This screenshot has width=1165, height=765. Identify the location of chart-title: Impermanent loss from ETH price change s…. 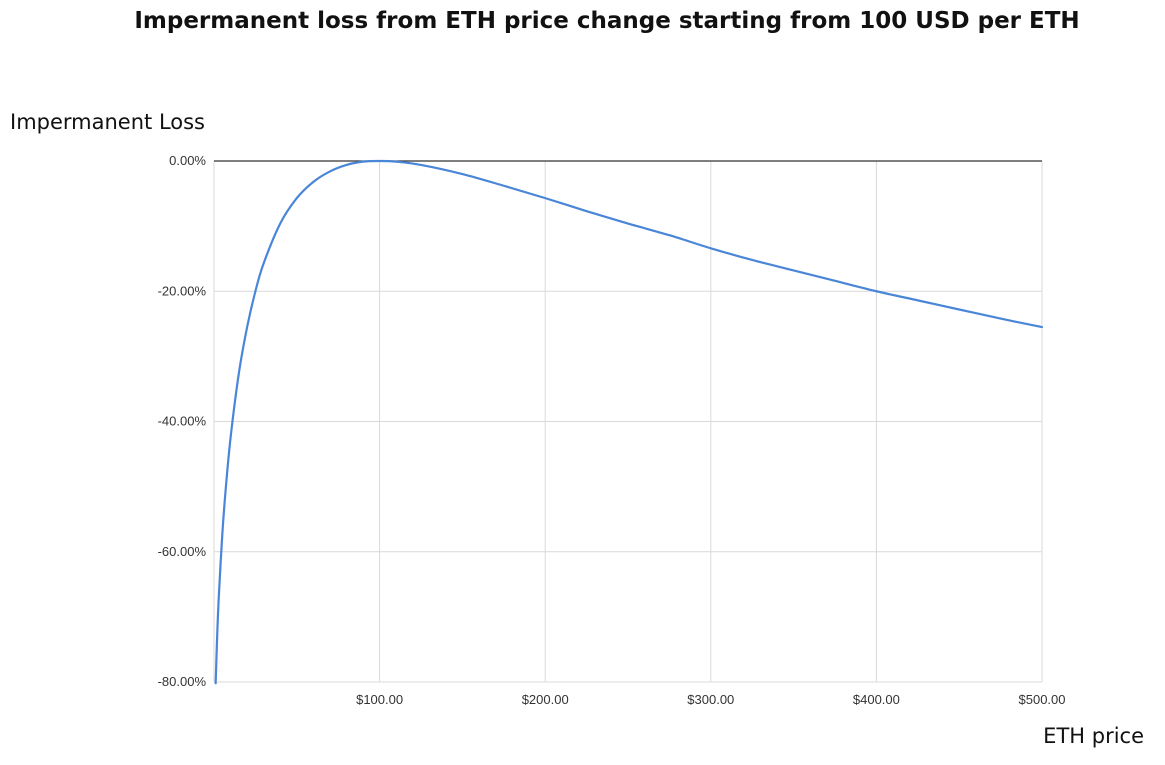
(607, 21).